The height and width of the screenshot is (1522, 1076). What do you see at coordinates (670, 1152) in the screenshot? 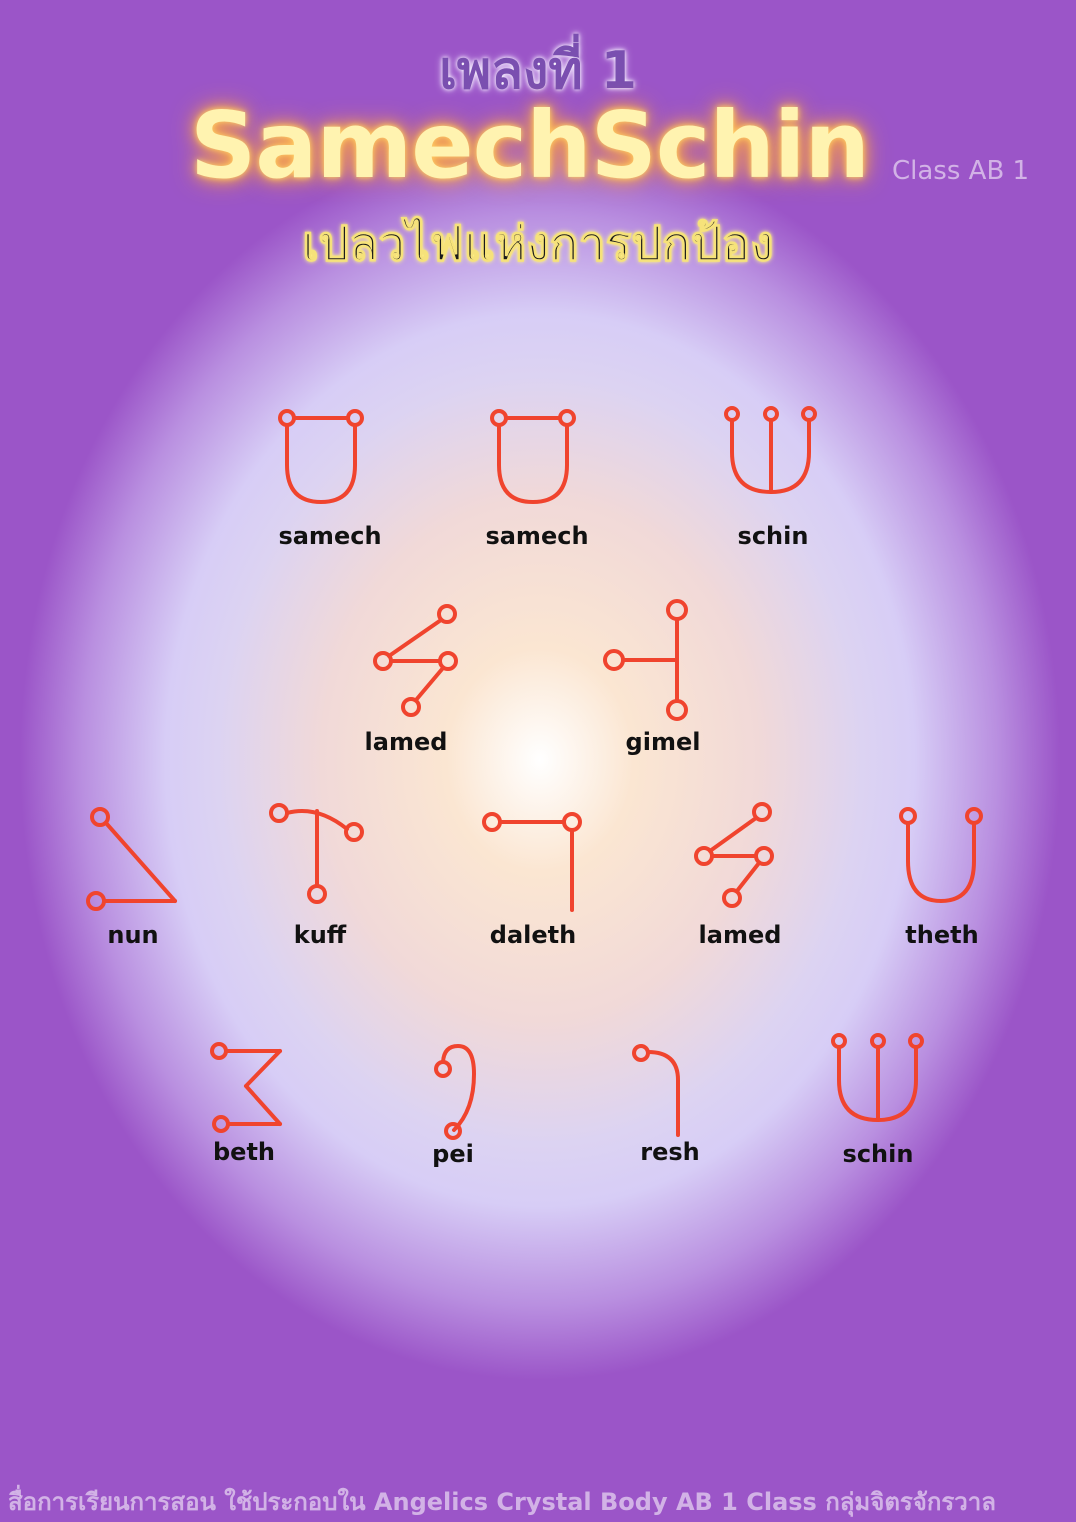
I see `glyph-label: resh` at bounding box center [670, 1152].